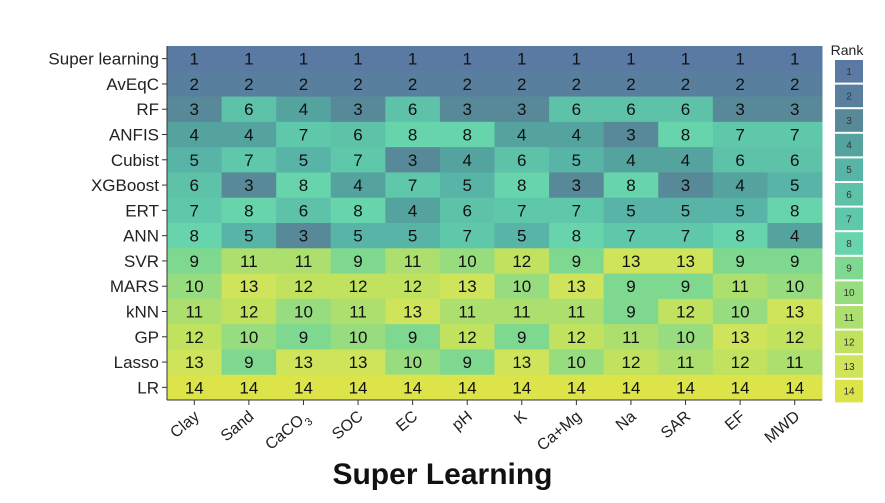 Image resolution: width=885 pixels, height=503 pixels. What do you see at coordinates (142, 210) in the screenshot?
I see `row-label: ERT` at bounding box center [142, 210].